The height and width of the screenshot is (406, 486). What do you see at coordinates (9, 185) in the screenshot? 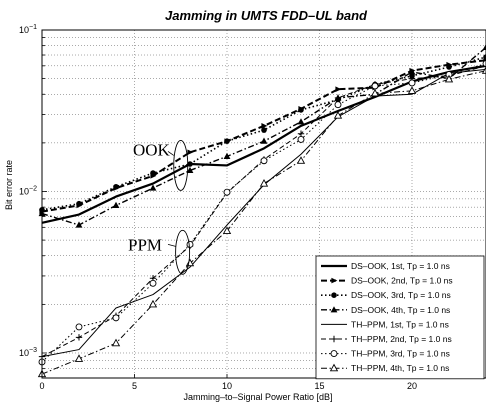
I see `y-axis-label: Bit error rate` at bounding box center [9, 185].